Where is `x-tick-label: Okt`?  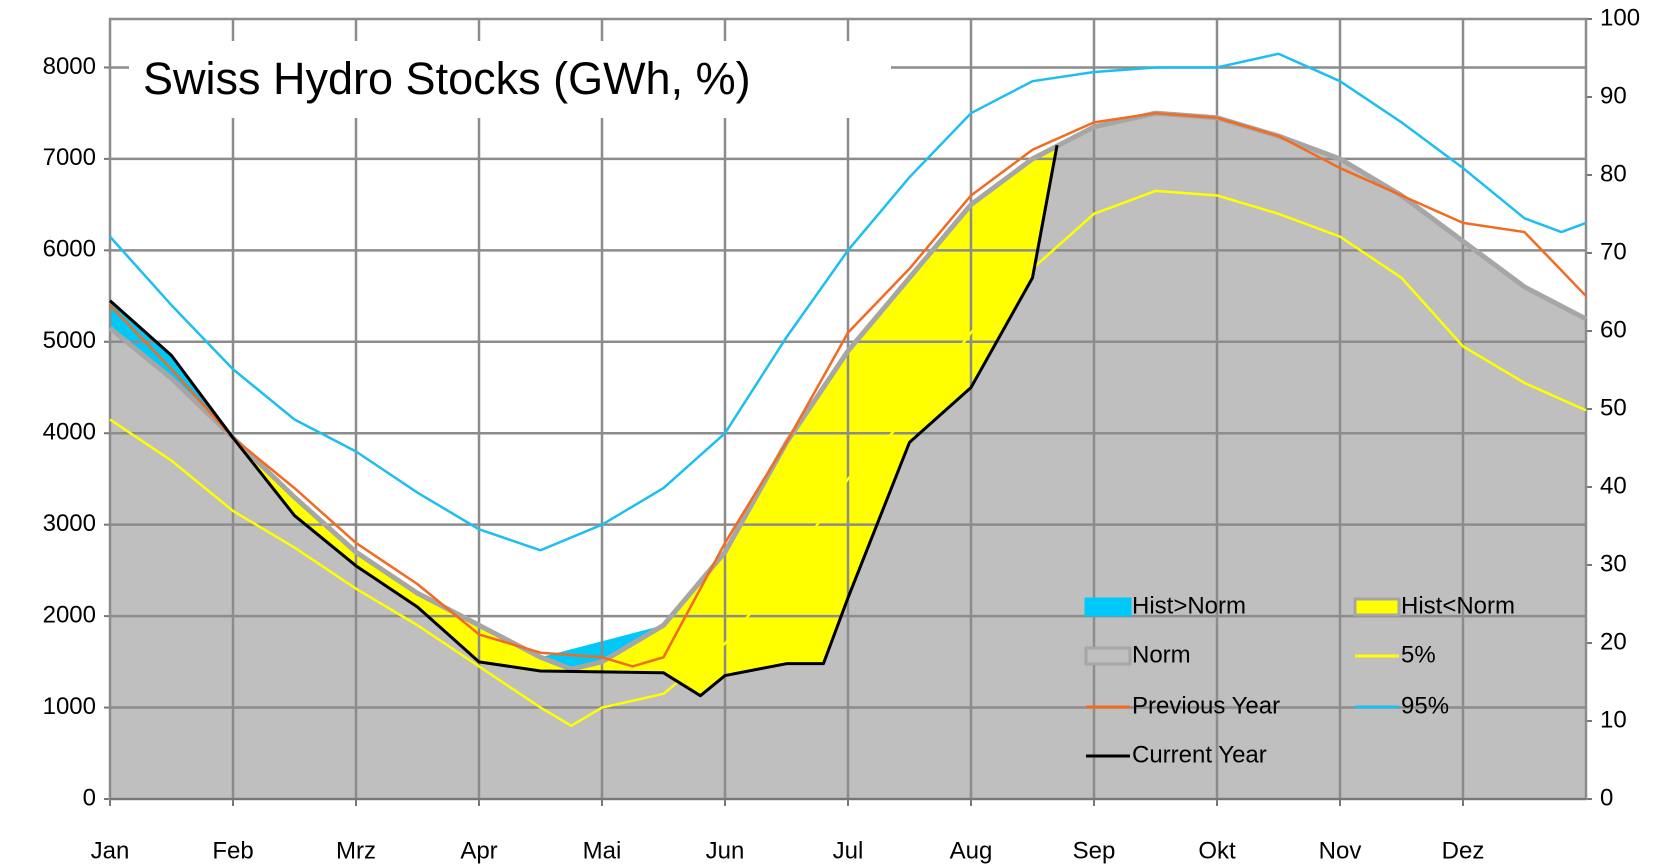 x-tick-label: Okt is located at coordinates (1217, 850).